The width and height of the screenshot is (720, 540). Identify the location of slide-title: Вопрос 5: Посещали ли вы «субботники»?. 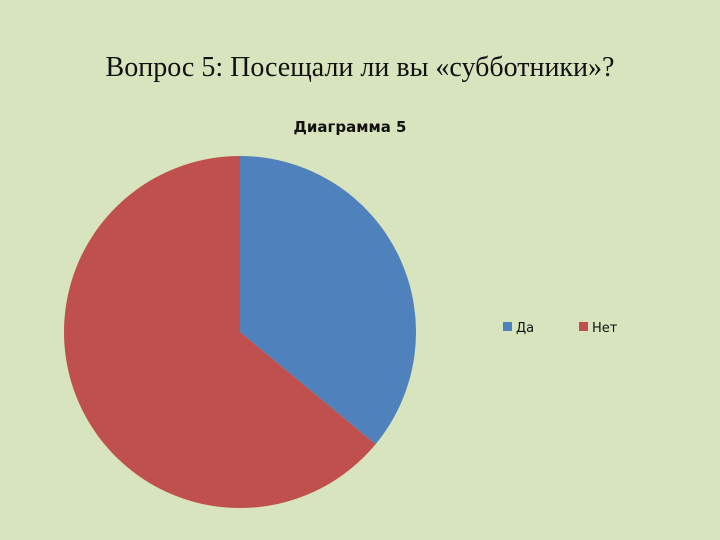
(360, 67).